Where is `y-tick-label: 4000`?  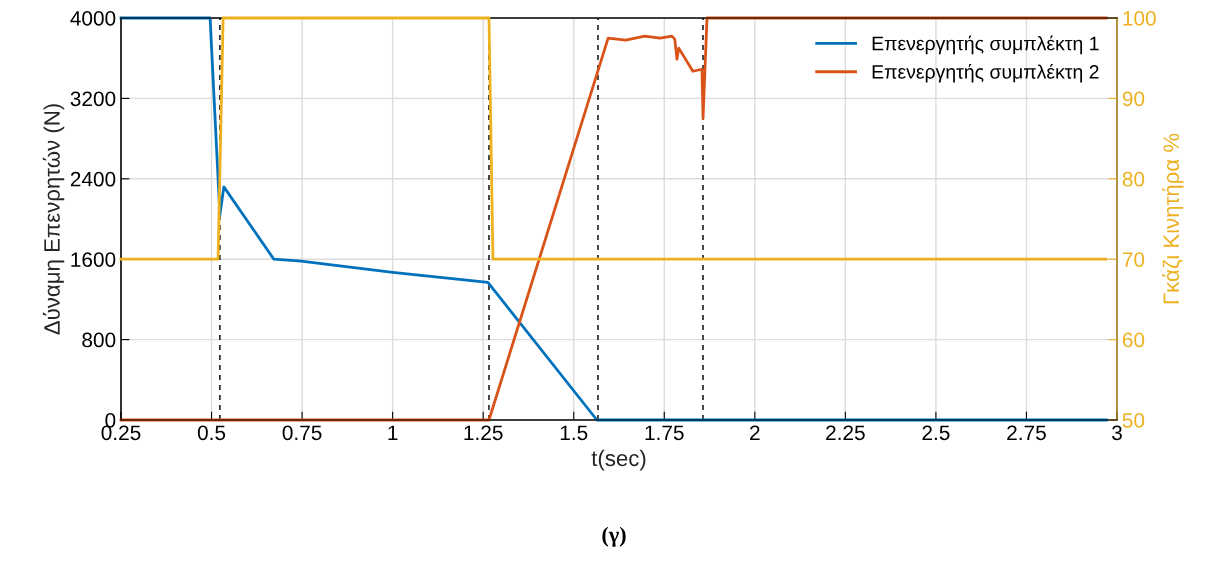
y-tick-label: 4000 is located at coordinates (93, 18).